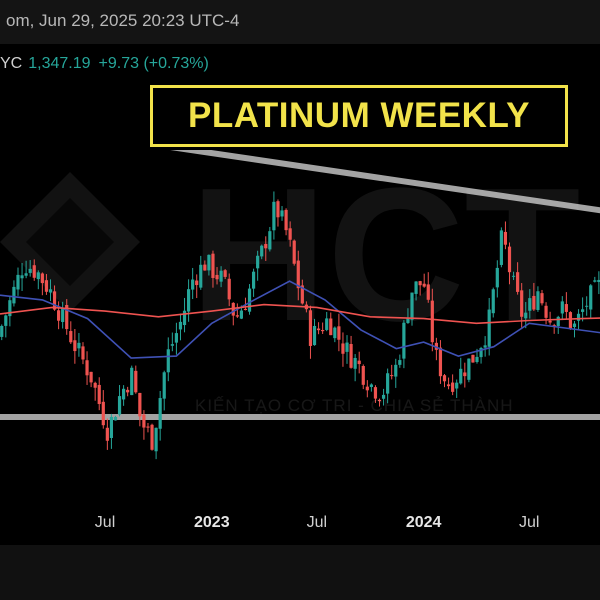 Image resolution: width=600 pixels, height=600 pixels. I want to click on x-tick-label: 2024, so click(423, 522).